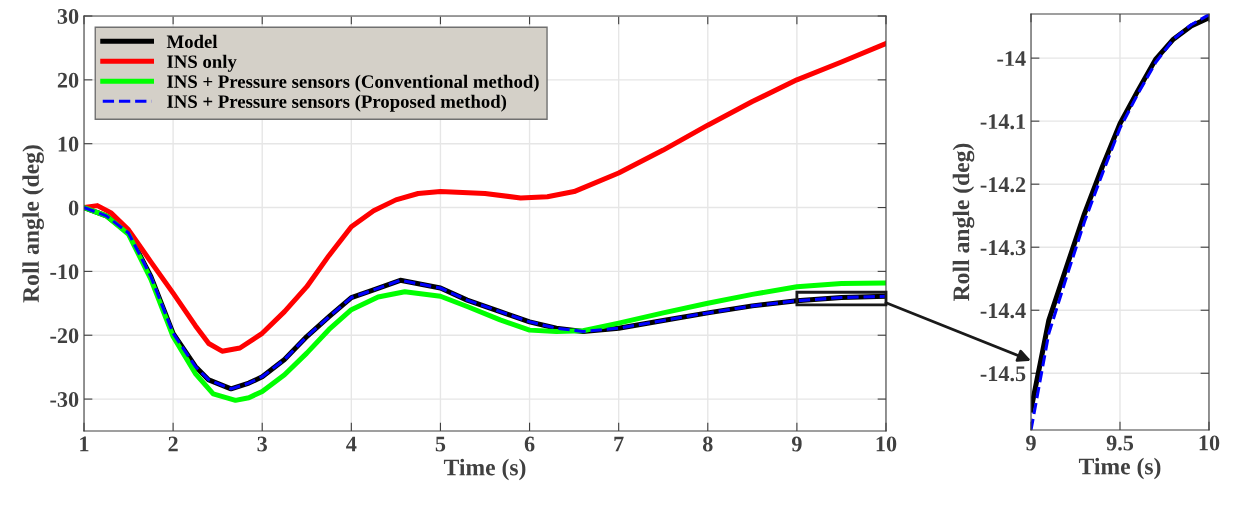  Describe the element at coordinates (337, 103) in the screenshot. I see `legend-label: INS + Pressure sensors (Proposed method)` at that location.